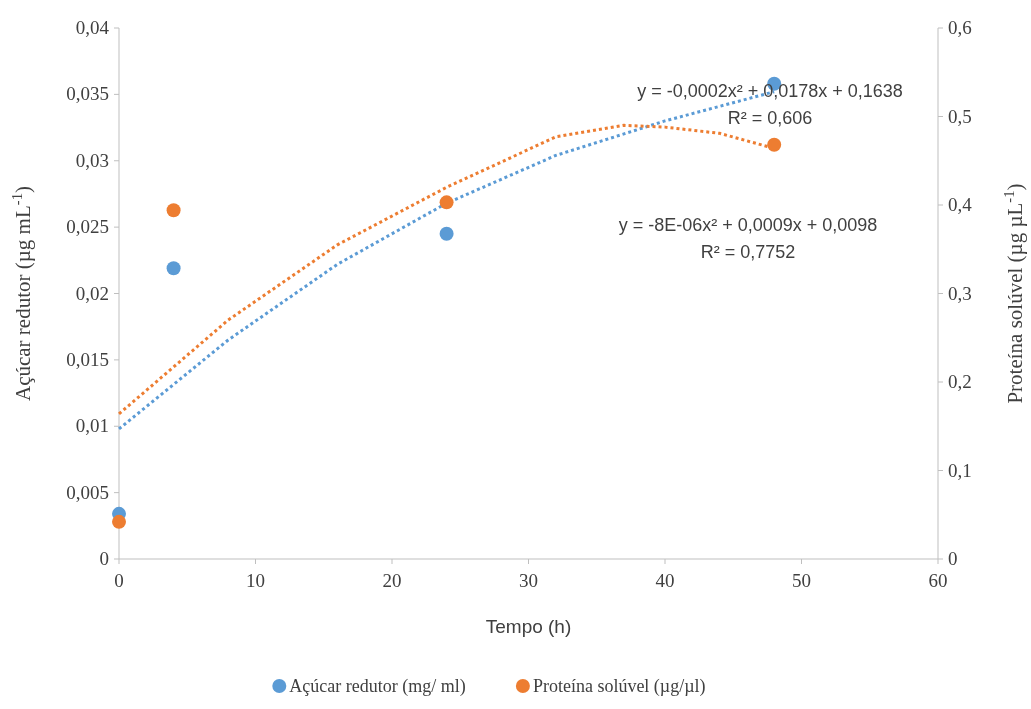 Image resolution: width=1031 pixels, height=709 pixels. Describe the element at coordinates (953, 558) in the screenshot. I see `y2-tick-label: 0` at that location.